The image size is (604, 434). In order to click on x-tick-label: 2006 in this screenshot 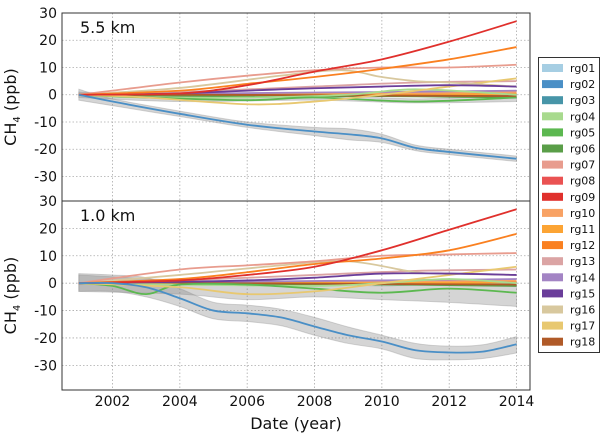, I will do `click(247, 402)`.